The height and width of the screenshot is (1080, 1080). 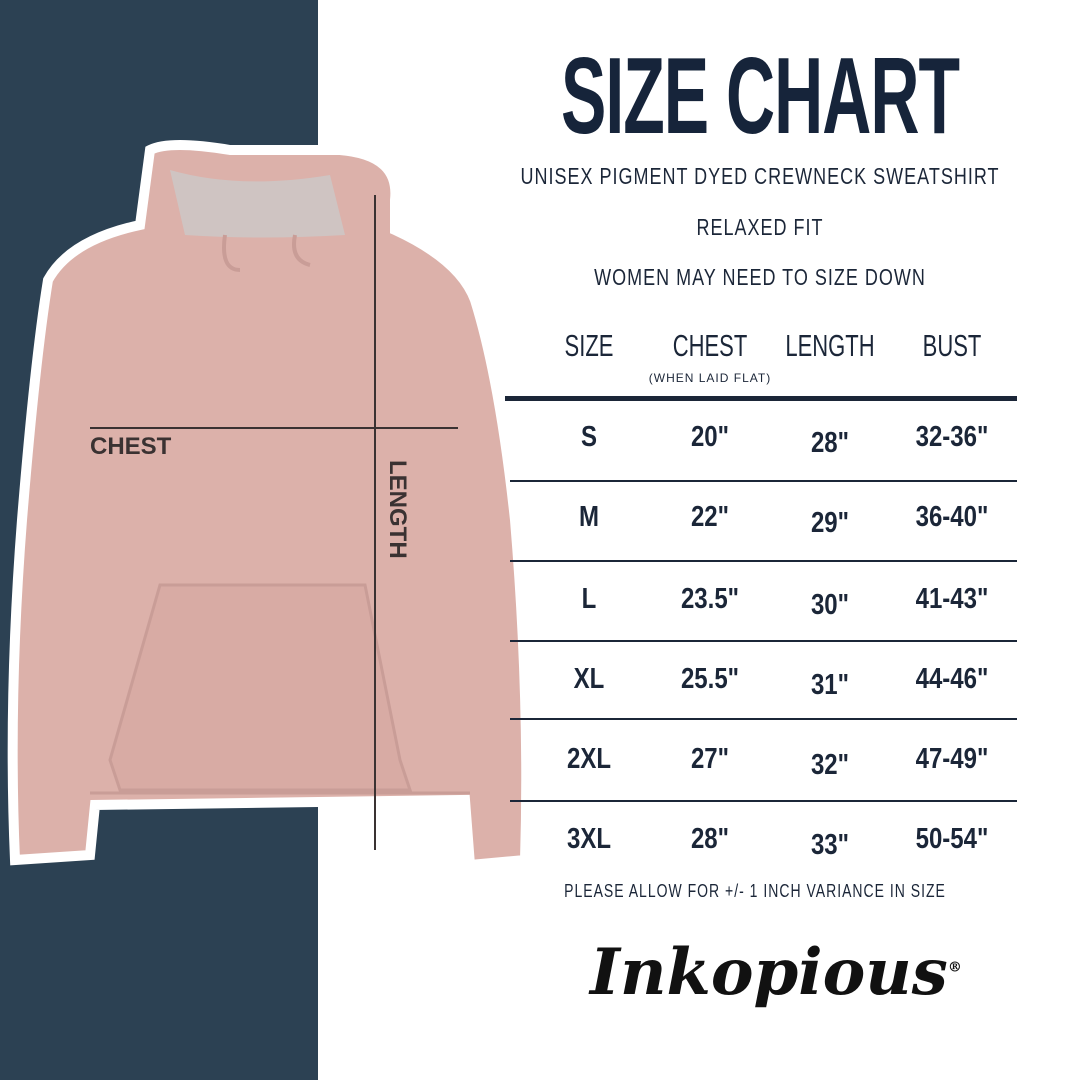 I want to click on subtitle-sizing-note: WOMEN MAY NEED TO SIZE DOWN, so click(x=760, y=277).